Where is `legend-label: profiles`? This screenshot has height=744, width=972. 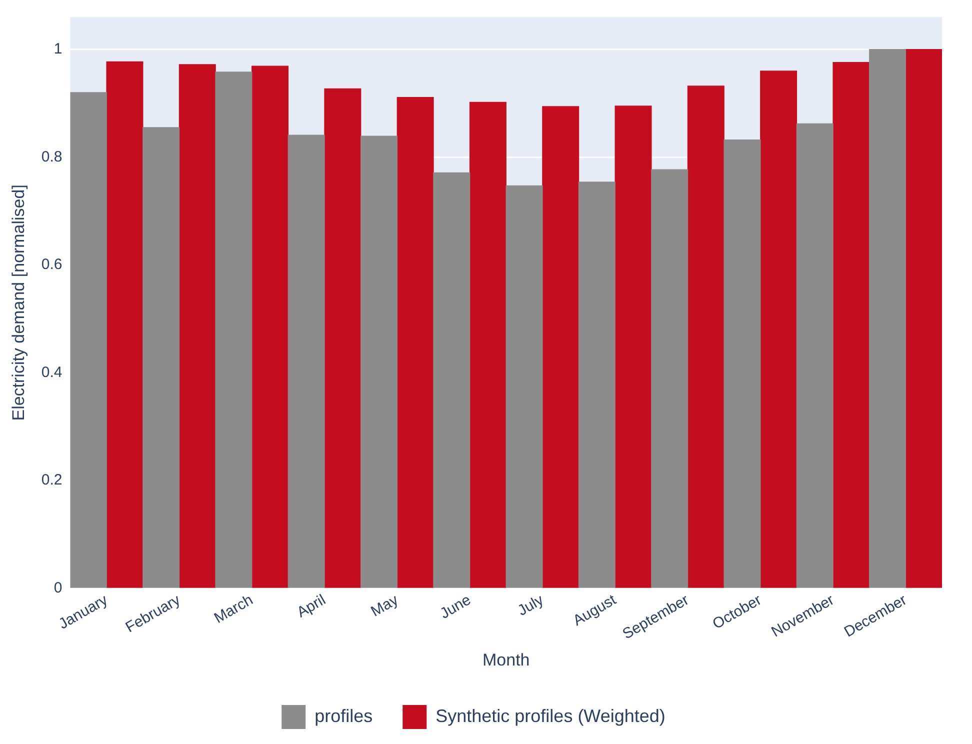 legend-label: profiles is located at coordinates (343, 716).